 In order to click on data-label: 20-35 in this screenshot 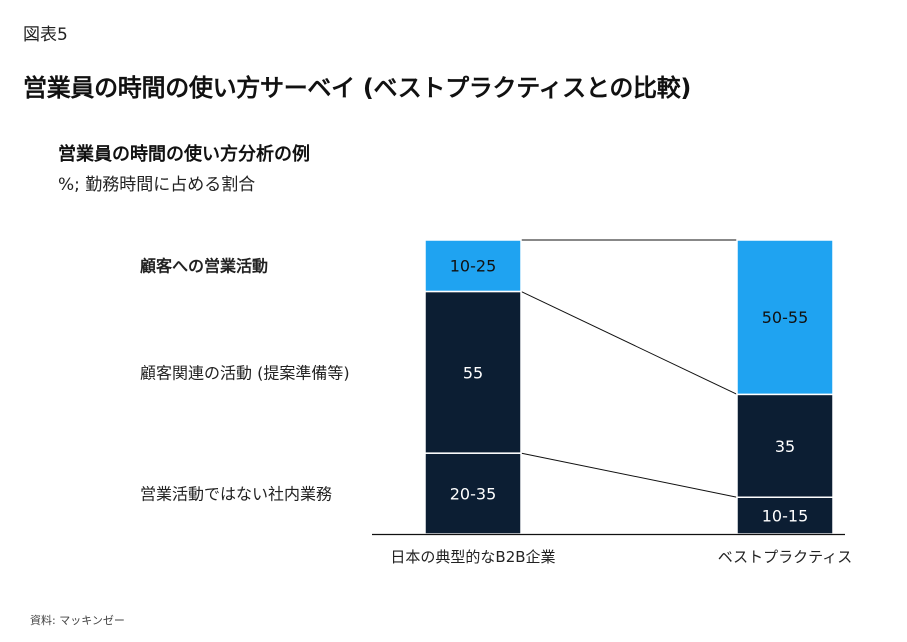, I will do `click(473, 494)`.